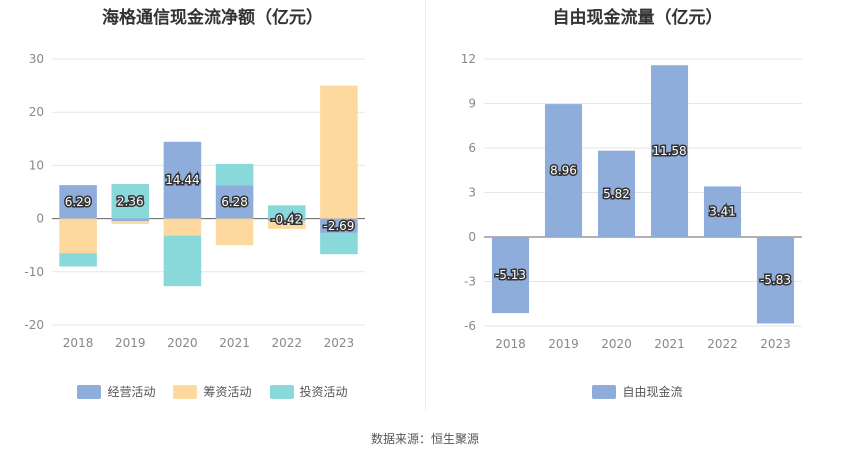 This screenshot has width=850, height=459. Describe the element at coordinates (227, 392) in the screenshot. I see `legend-label: 筹资活动` at that location.